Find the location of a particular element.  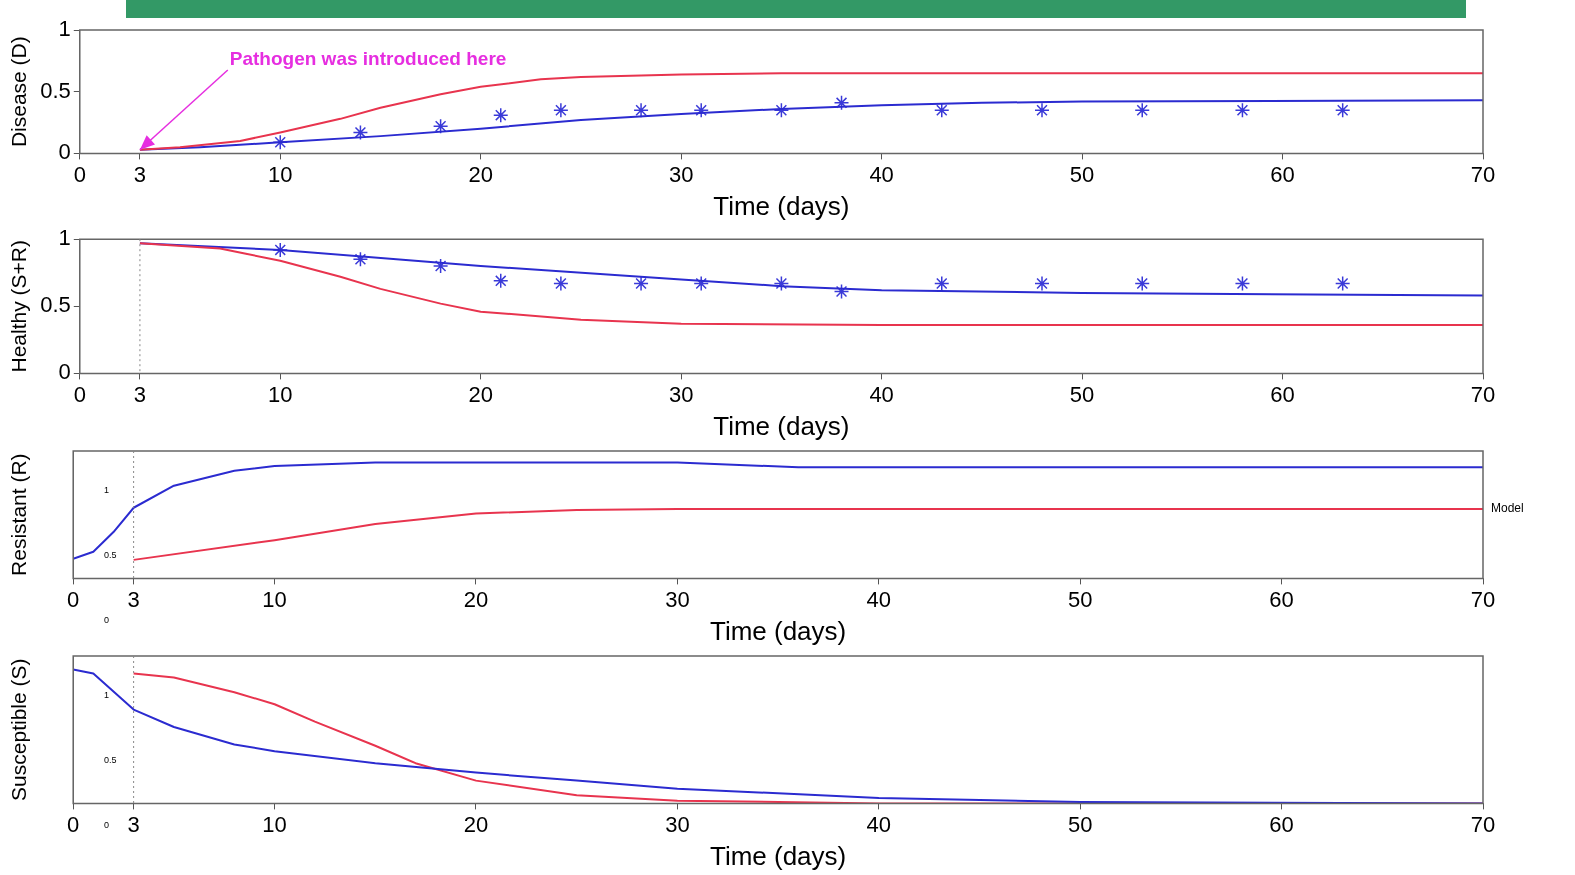

y-axis-title: Resistant (R) is located at coordinates (19, 514).